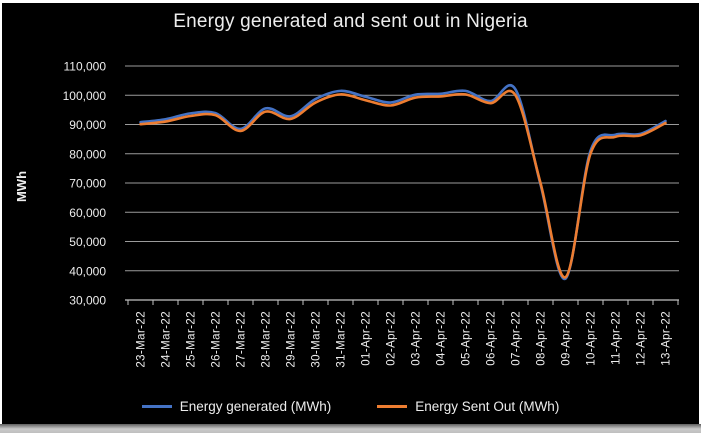 Image resolution: width=701 pixels, height=433 pixels. Describe the element at coordinates (367, 338) in the screenshot. I see `svg-text: 01-Apr-22` at that location.